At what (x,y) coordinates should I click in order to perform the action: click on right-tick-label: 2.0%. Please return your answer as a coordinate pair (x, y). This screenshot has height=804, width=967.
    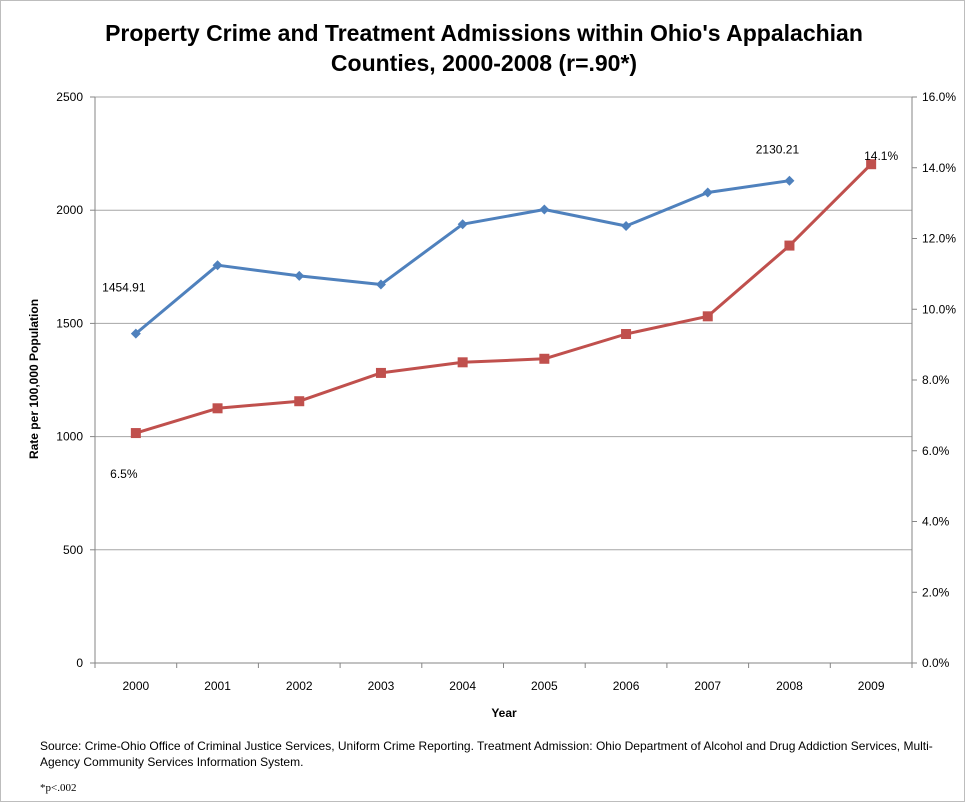
    Looking at the image, I should click on (936, 592).